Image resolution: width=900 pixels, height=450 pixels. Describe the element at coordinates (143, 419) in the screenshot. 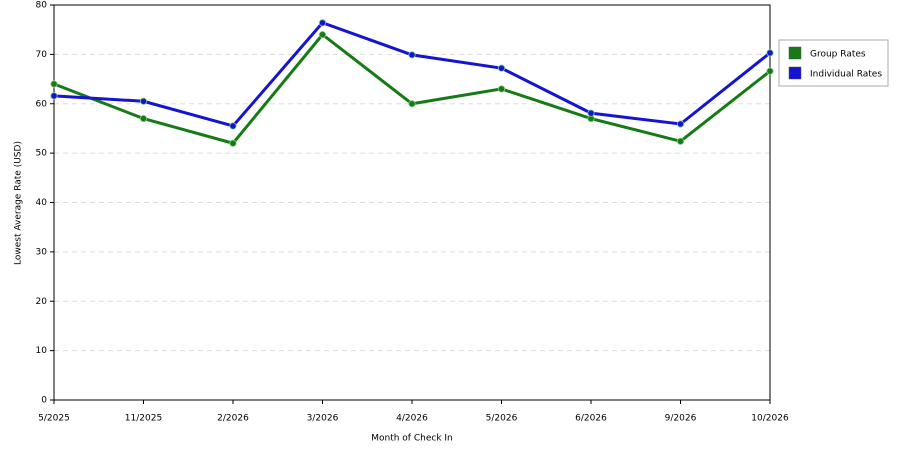

I see `x-tick-label: 11/2025` at that location.